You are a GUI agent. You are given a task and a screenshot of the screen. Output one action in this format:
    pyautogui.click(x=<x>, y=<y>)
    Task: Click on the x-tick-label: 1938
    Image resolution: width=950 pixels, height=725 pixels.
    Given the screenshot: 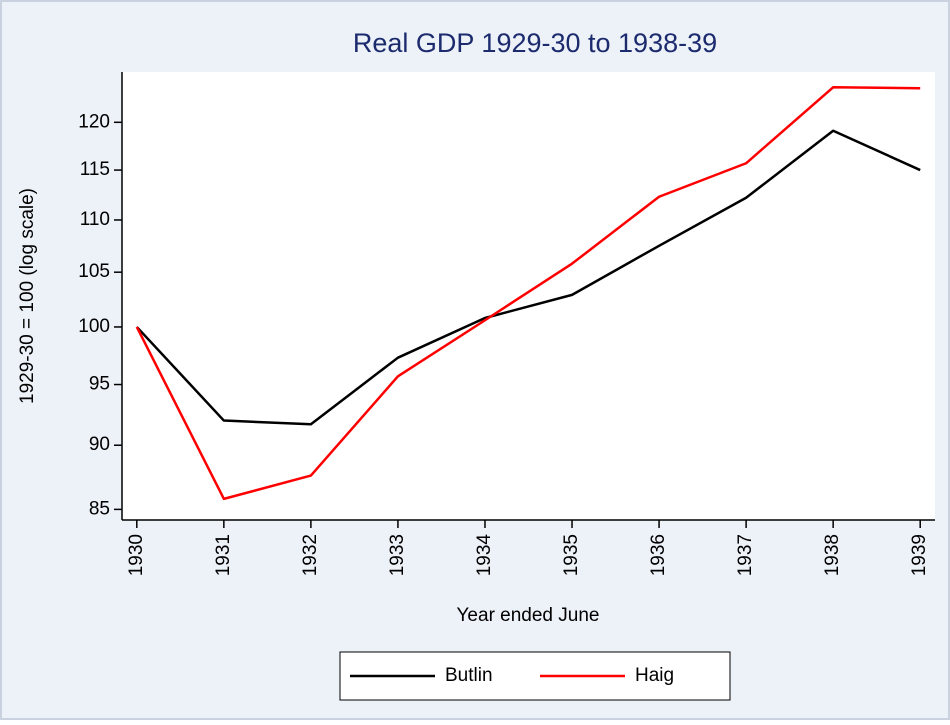 What is the action you would take?
    pyautogui.click(x=832, y=555)
    